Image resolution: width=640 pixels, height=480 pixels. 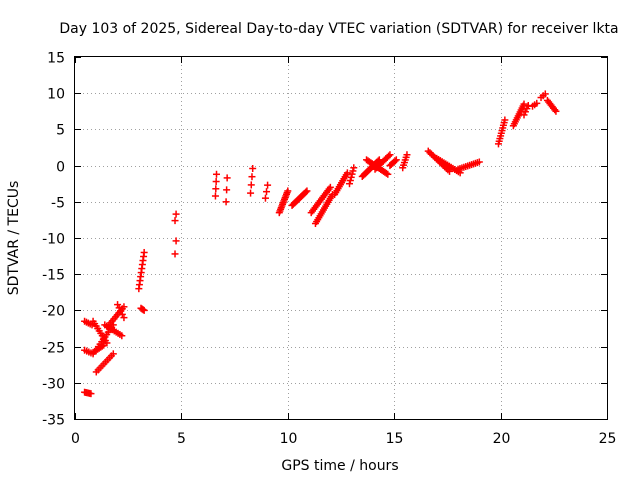 I want to click on y-tick-label: 15, so click(x=56, y=59).